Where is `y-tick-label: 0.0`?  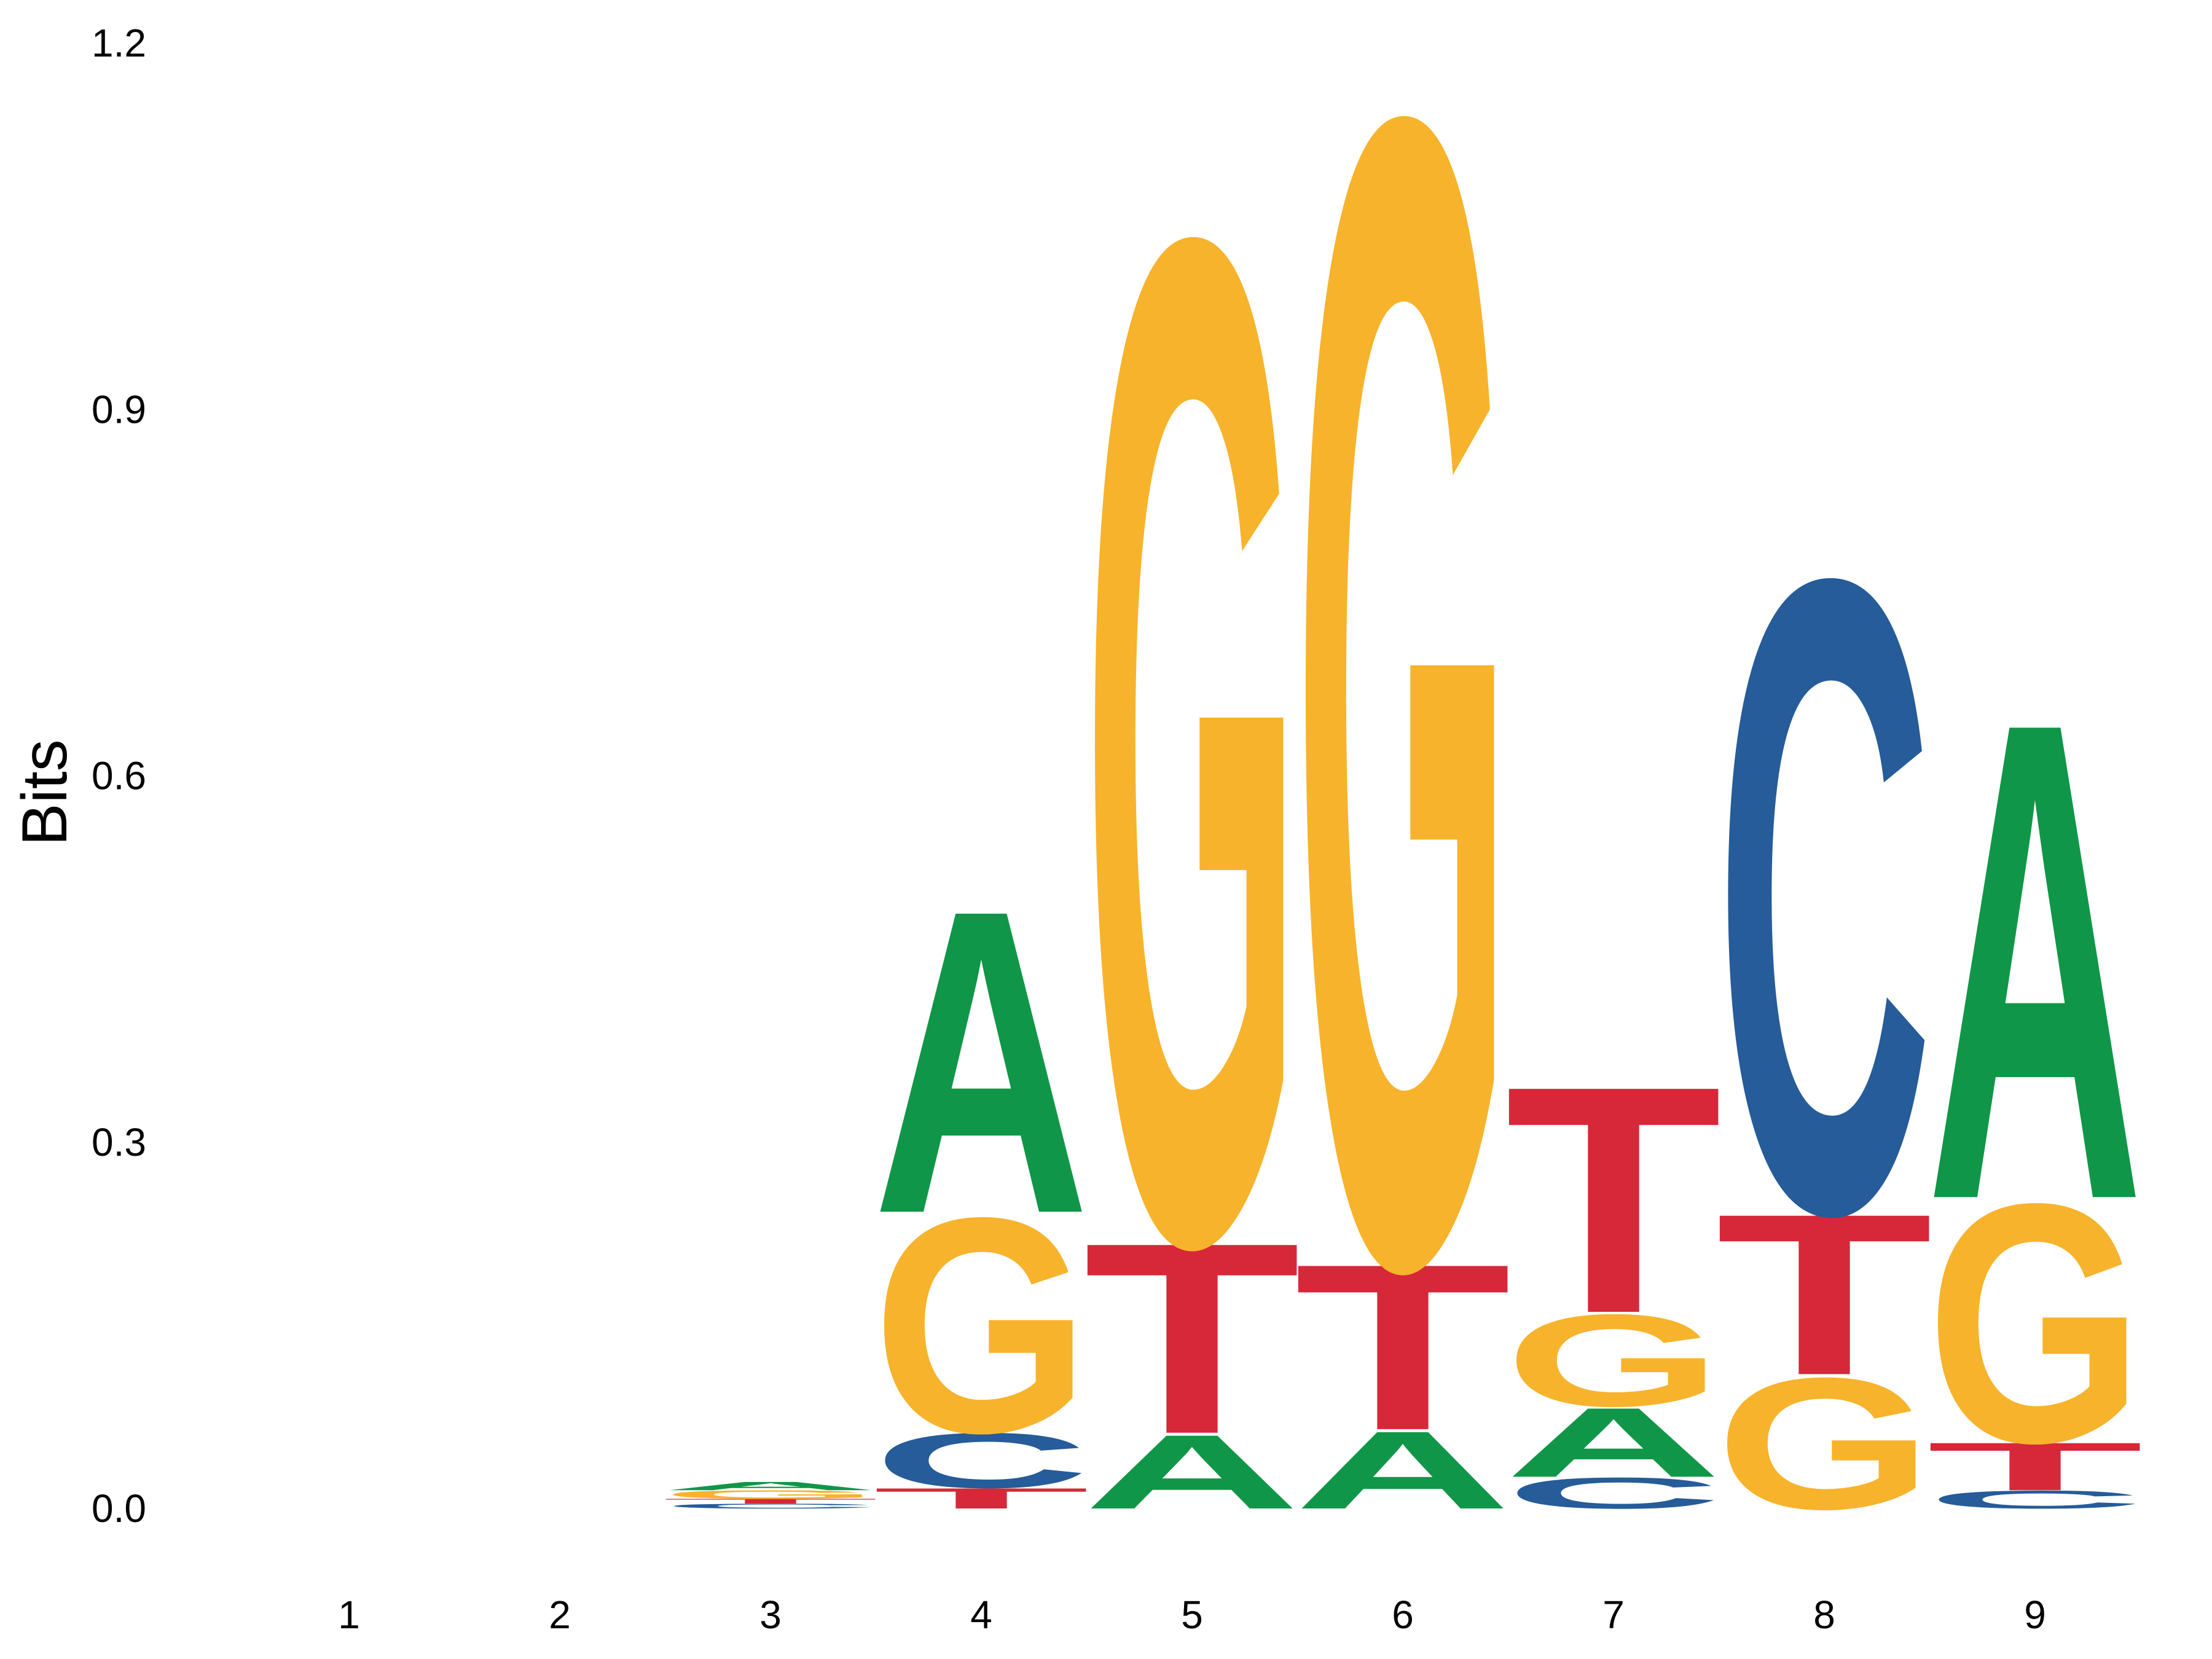
y-tick-label: 0.0 is located at coordinates (119, 1508).